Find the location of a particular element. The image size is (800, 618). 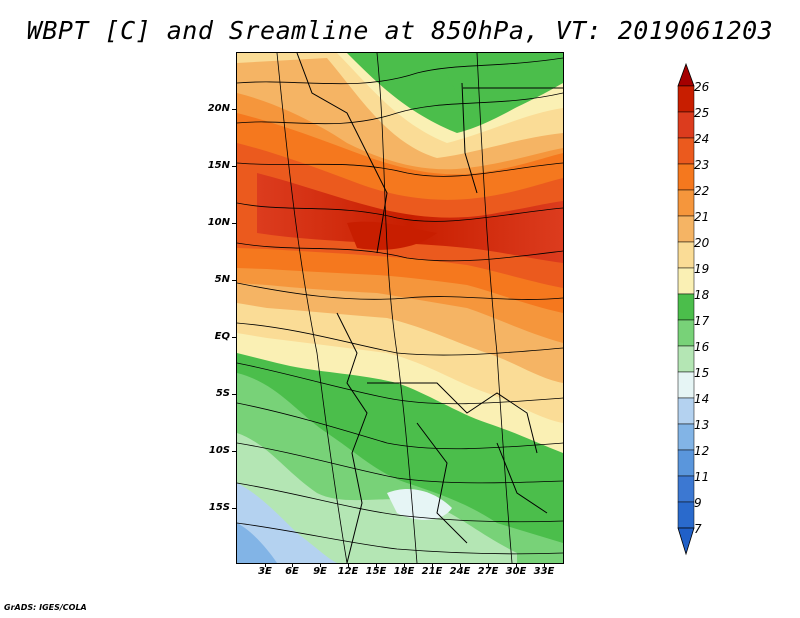

lat-label-15s: 15S is located at coordinates (219, 507).